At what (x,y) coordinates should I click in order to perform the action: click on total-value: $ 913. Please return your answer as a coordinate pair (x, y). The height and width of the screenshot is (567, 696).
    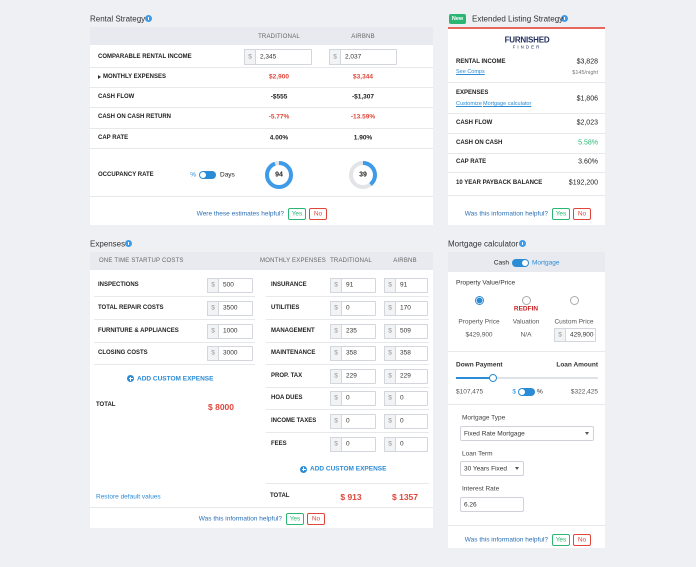
    Looking at the image, I should click on (351, 497).